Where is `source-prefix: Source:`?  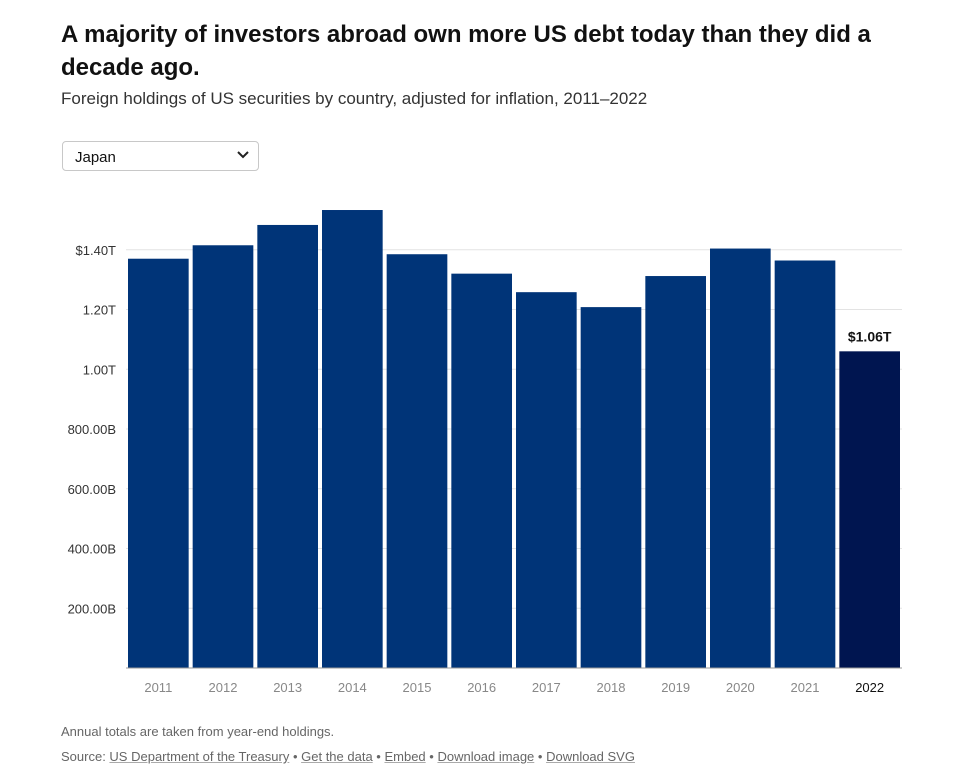
source-prefix: Source: is located at coordinates (85, 756).